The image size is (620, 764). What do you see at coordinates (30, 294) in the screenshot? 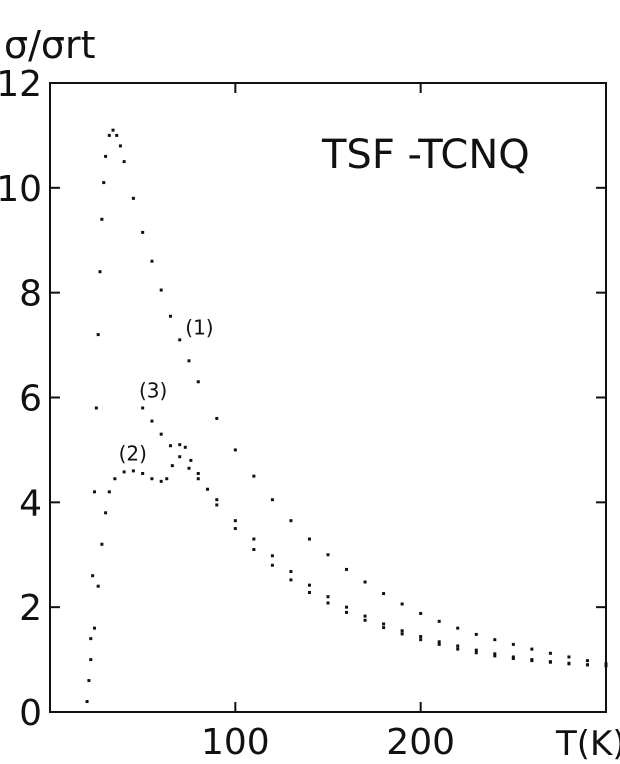
I see `y-tick-label-4: 8` at bounding box center [30, 294].